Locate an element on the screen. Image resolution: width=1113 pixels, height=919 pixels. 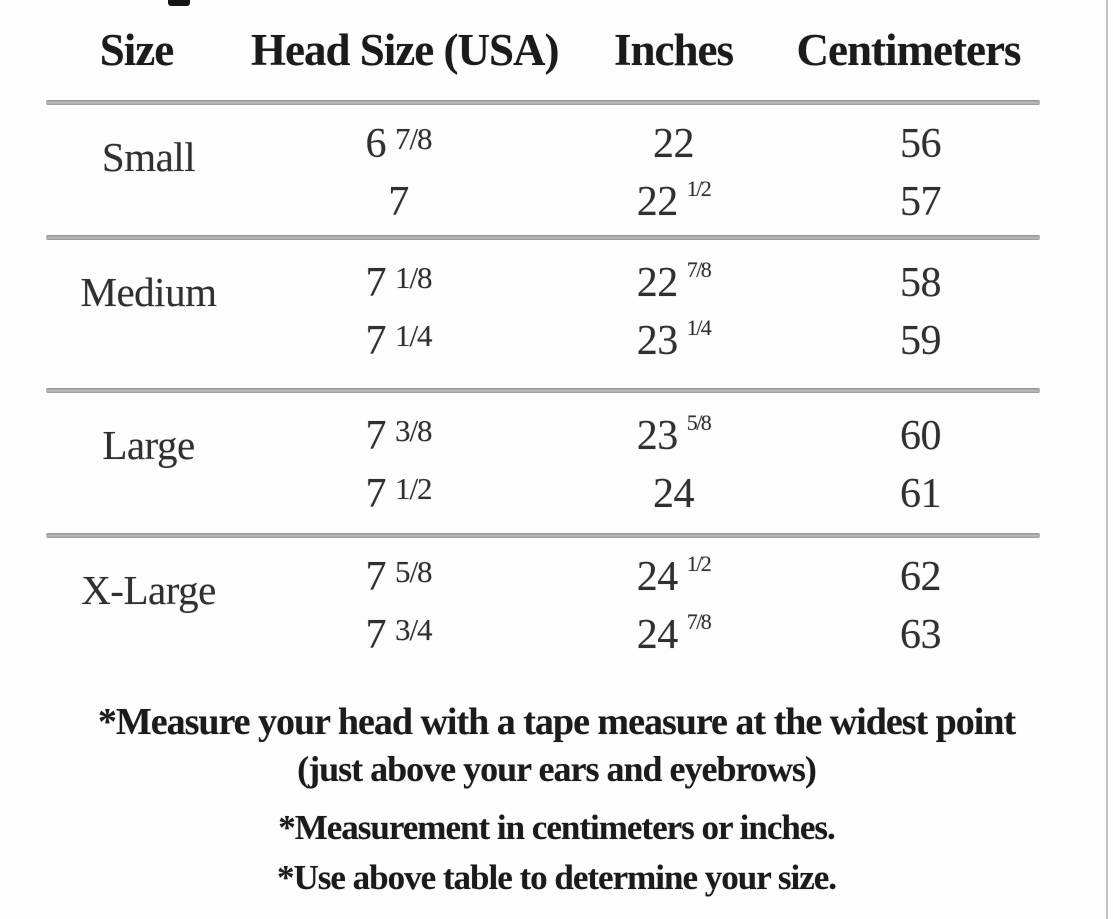
footnote-measure-line2: (just above your ears and eyebrows) is located at coordinates (557, 769).